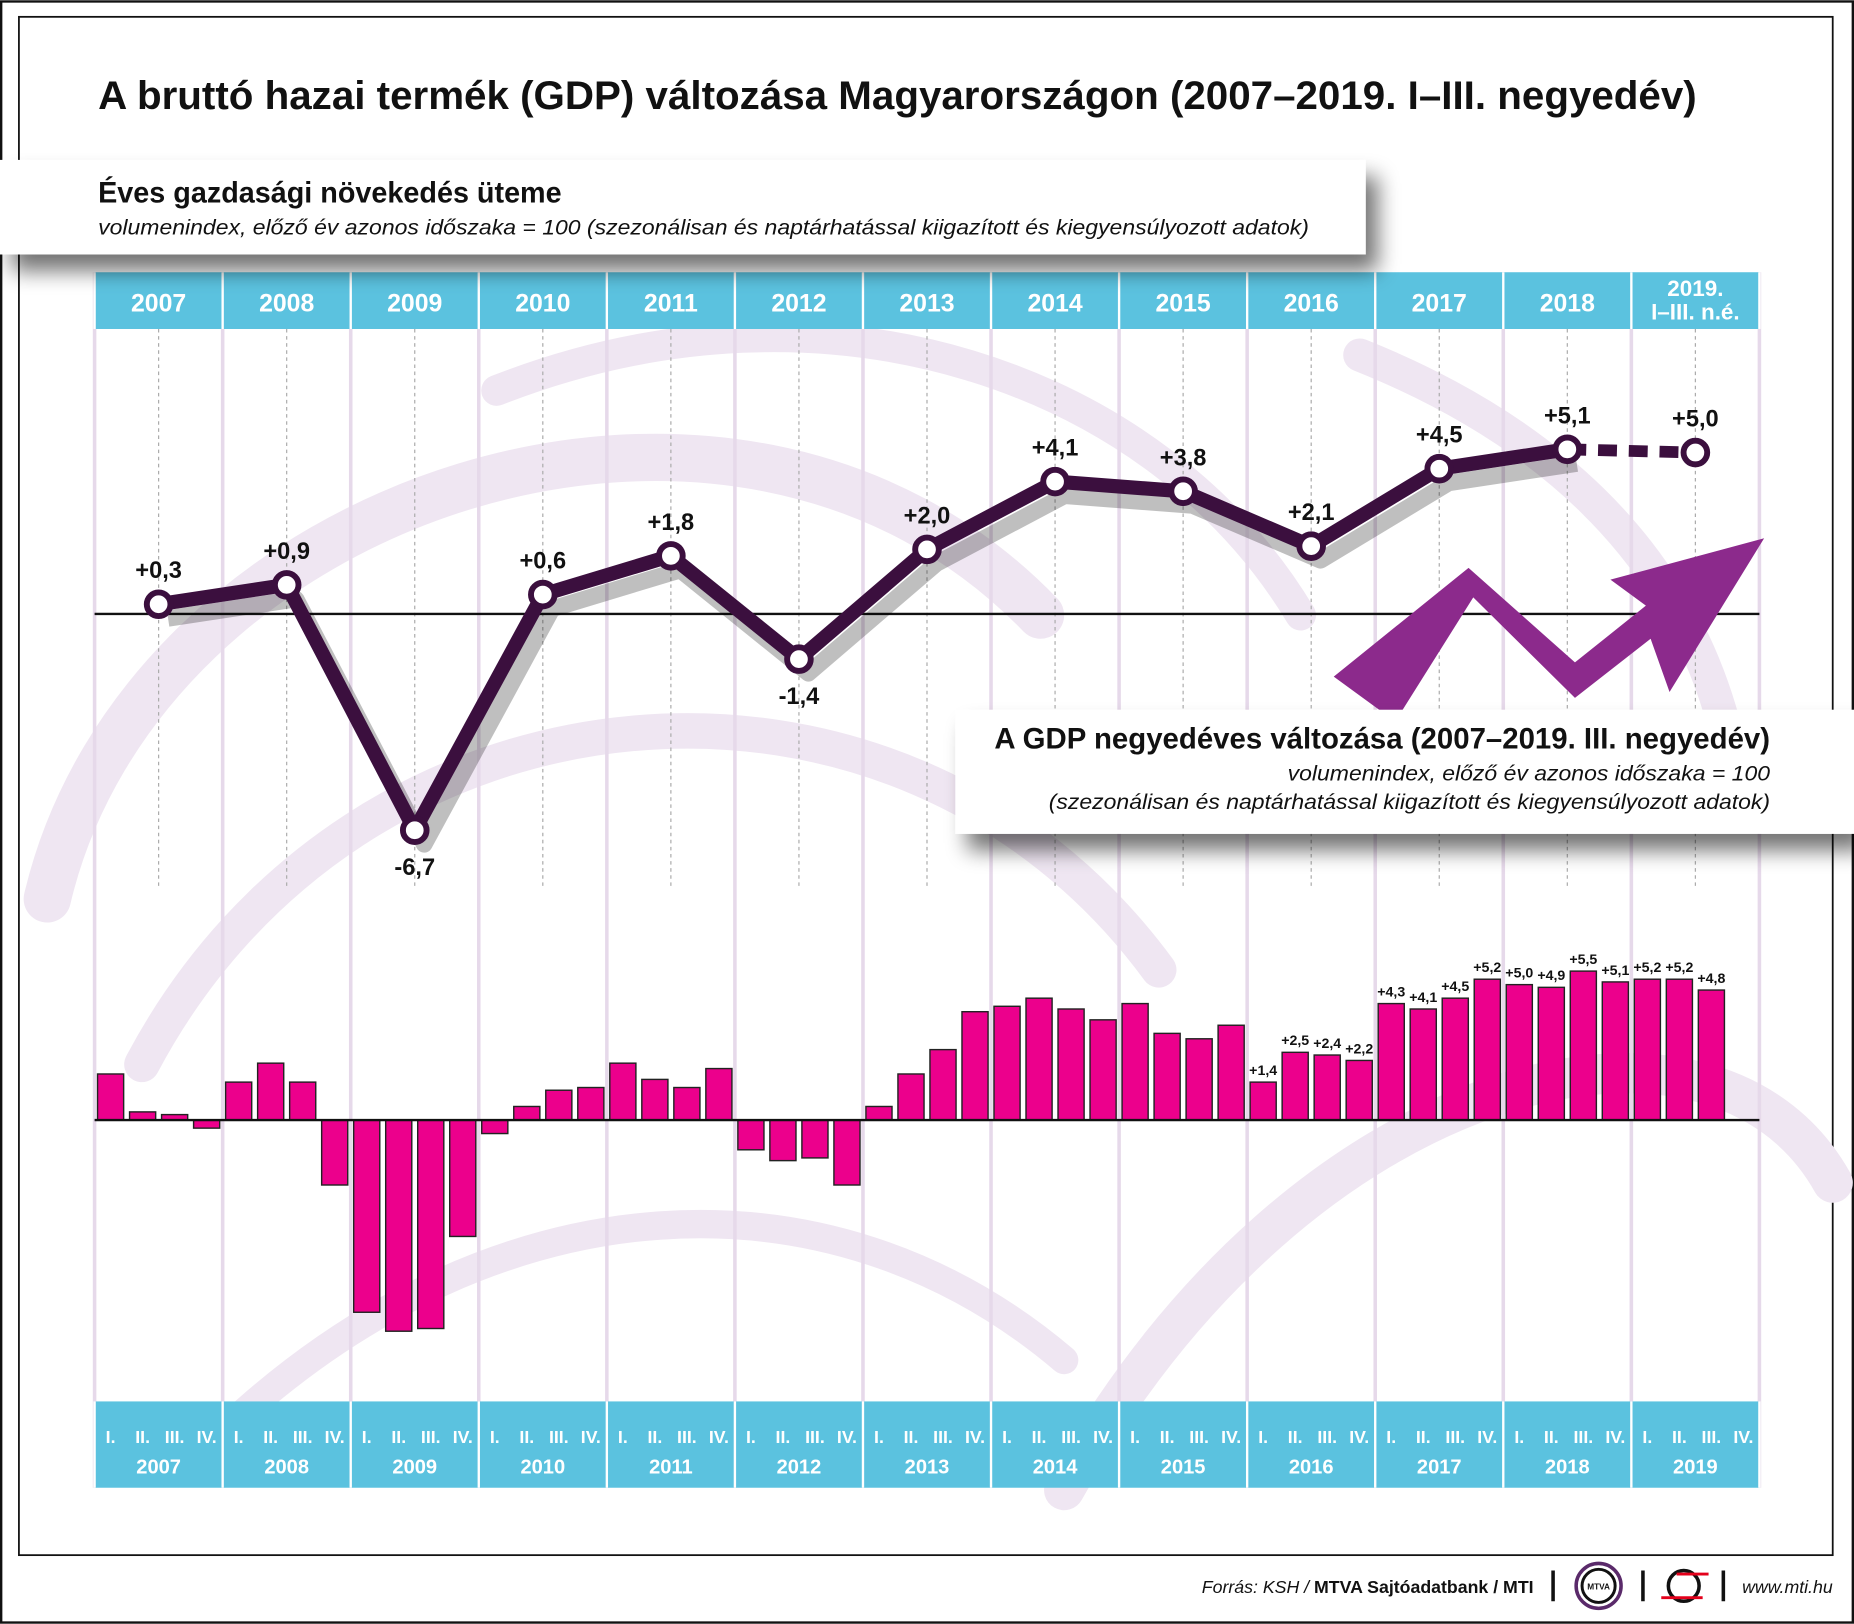 This screenshot has height=1624, width=1854. I want to click on annual-line-estimate-dashed, so click(1631, 451).